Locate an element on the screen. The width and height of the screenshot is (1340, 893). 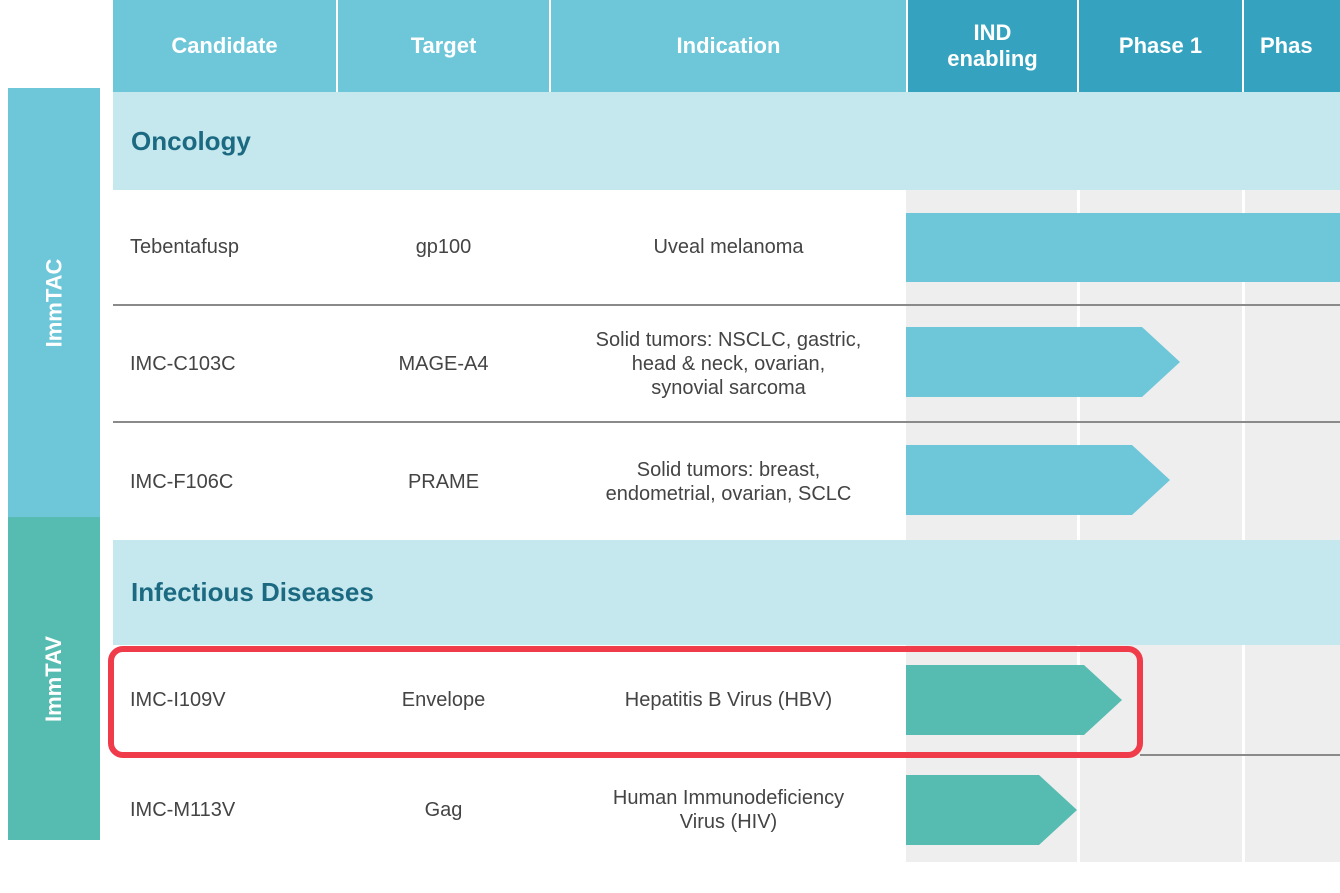
header-text: Target is located at coordinates (443, 45).